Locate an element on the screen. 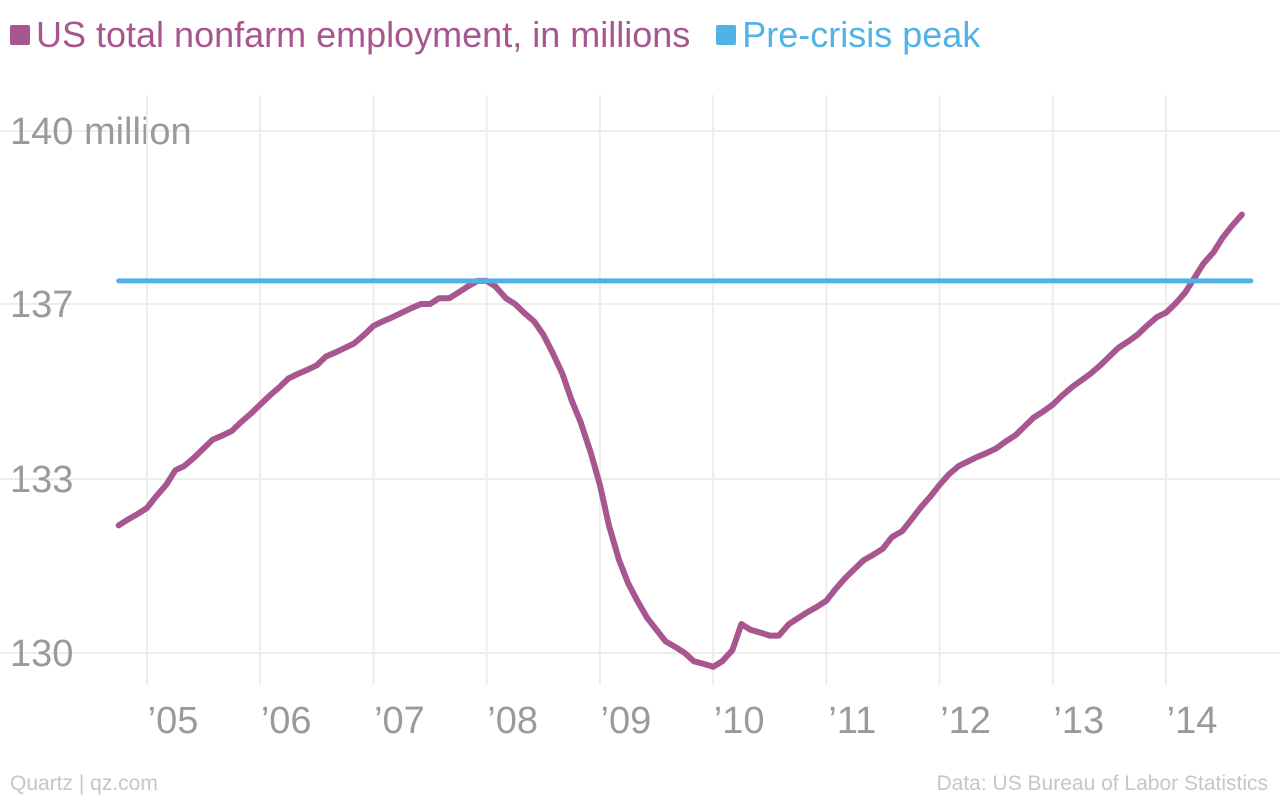 The image size is (1280, 800). x-tick-label-2013: ’13 is located at coordinates (1078, 721).